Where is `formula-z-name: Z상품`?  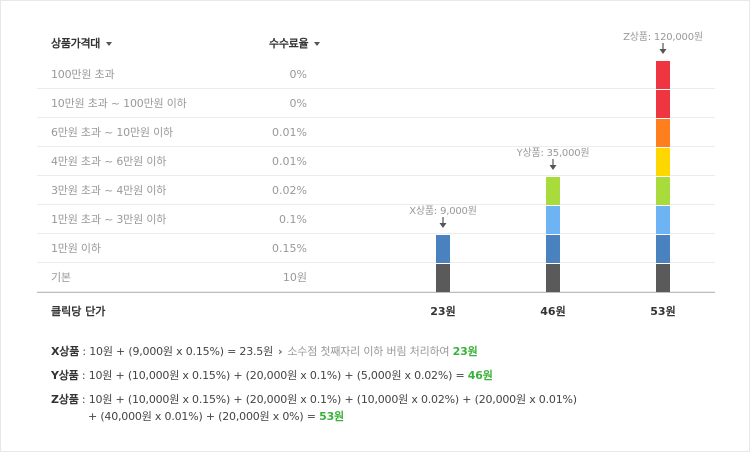 formula-z-name: Z상품 is located at coordinates (65, 399).